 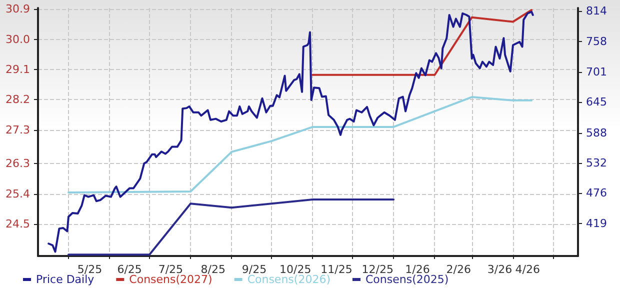 I want to click on y2-tick-label: 532, so click(x=596, y=163).